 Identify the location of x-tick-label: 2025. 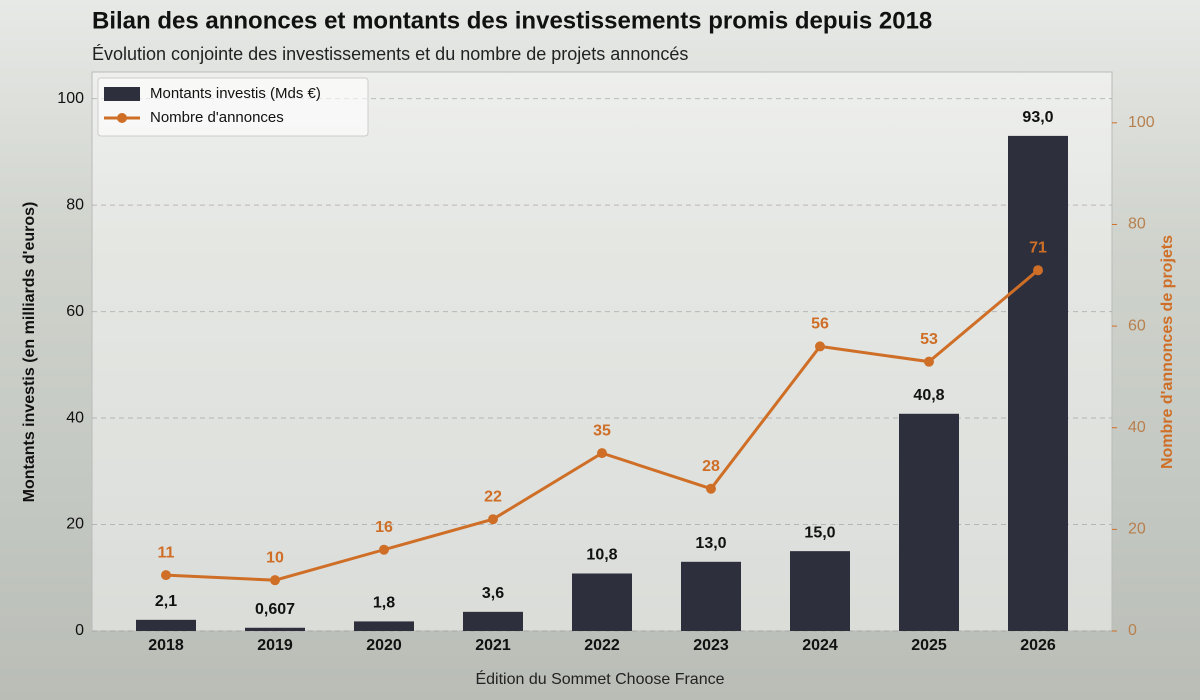
(929, 645).